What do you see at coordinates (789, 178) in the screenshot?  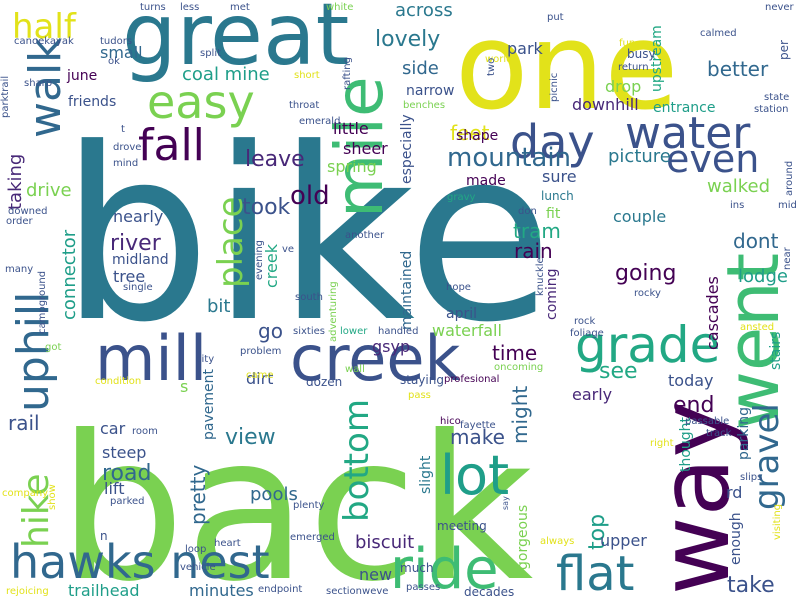 I see `word-around: around` at bounding box center [789, 178].